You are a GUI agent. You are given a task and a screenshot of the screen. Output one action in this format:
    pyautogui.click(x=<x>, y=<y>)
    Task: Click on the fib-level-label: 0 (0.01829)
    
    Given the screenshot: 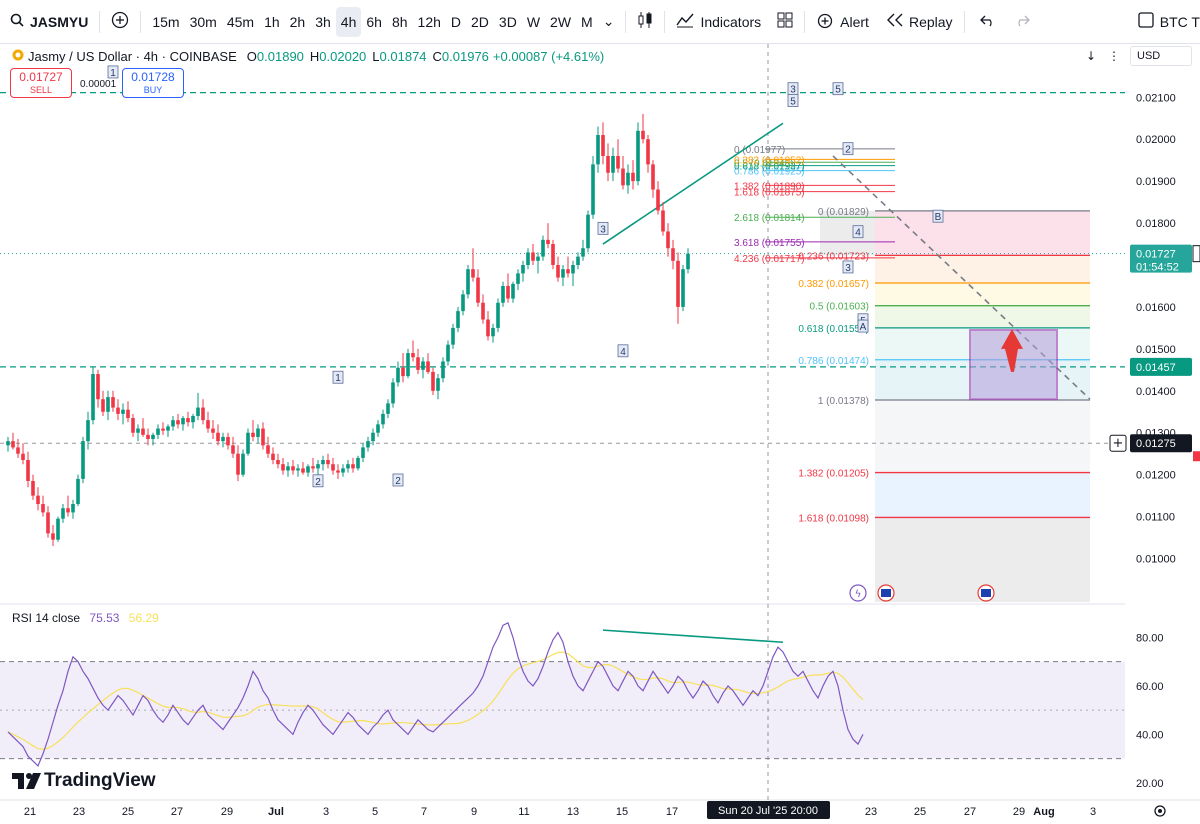 What is the action you would take?
    pyautogui.click(x=843, y=212)
    